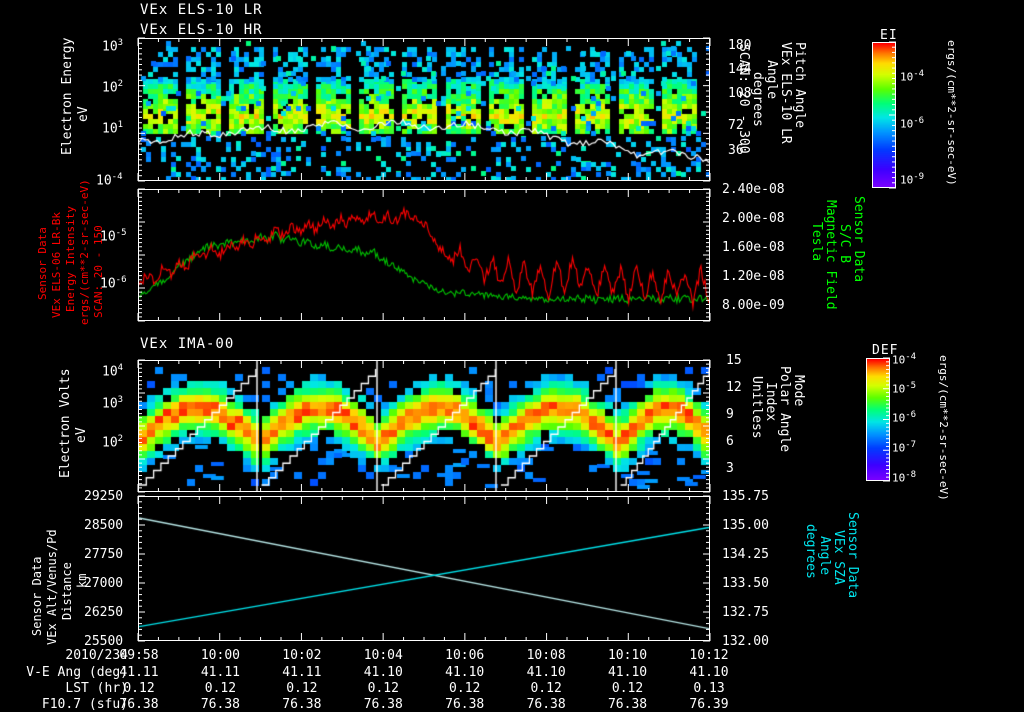 Image resolution: width=1024 pixels, height=712 pixels. Describe the element at coordinates (42, 263) in the screenshot. I see `panel2-left-label-line1: Sensor Data` at that location.